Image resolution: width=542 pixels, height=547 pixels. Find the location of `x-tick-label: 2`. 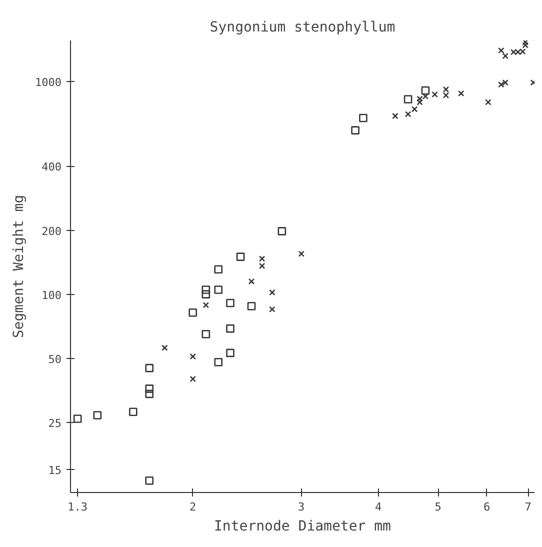

x-tick-label: 2 is located at coordinates (193, 507).